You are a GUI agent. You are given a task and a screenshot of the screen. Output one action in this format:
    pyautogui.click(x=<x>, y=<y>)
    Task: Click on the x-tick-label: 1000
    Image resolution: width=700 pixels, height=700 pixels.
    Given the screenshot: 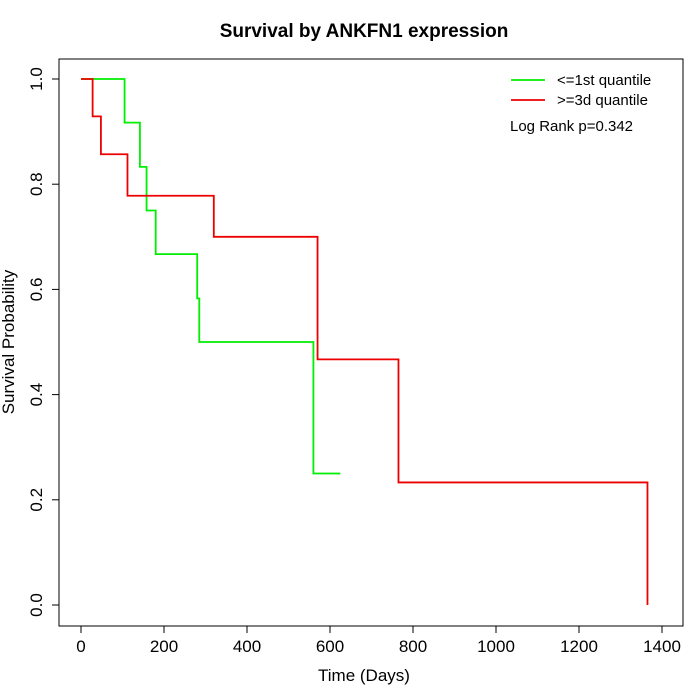 What is the action you would take?
    pyautogui.click(x=496, y=646)
    